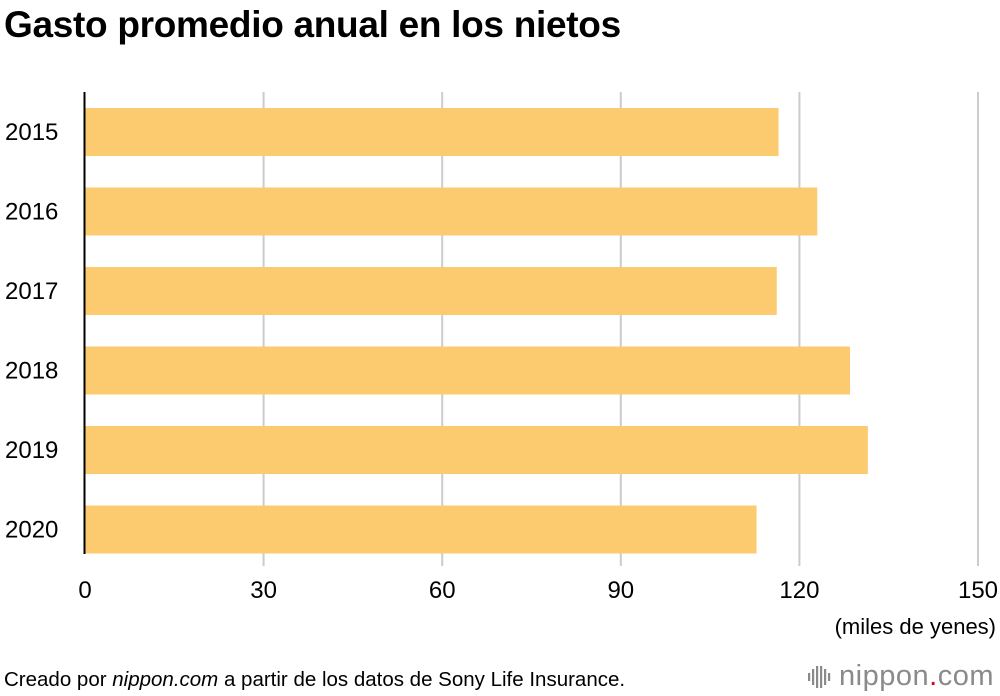 The width and height of the screenshot is (1000, 696). What do you see at coordinates (432, 132) in the screenshot?
I see `bar-2015` at bounding box center [432, 132].